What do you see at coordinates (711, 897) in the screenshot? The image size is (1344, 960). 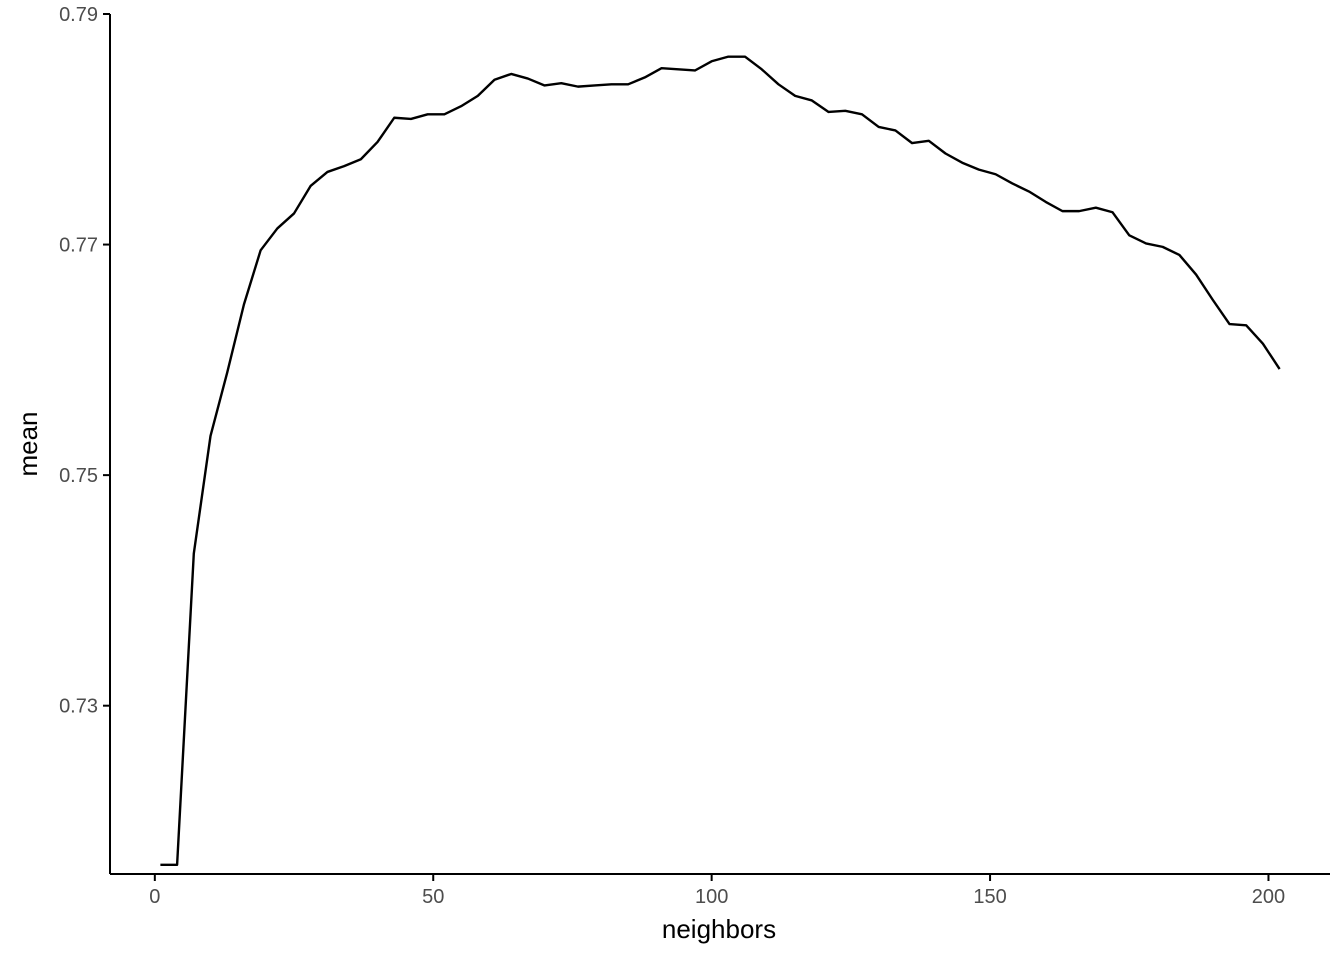 I see `x-tick-label: 100` at bounding box center [711, 897].